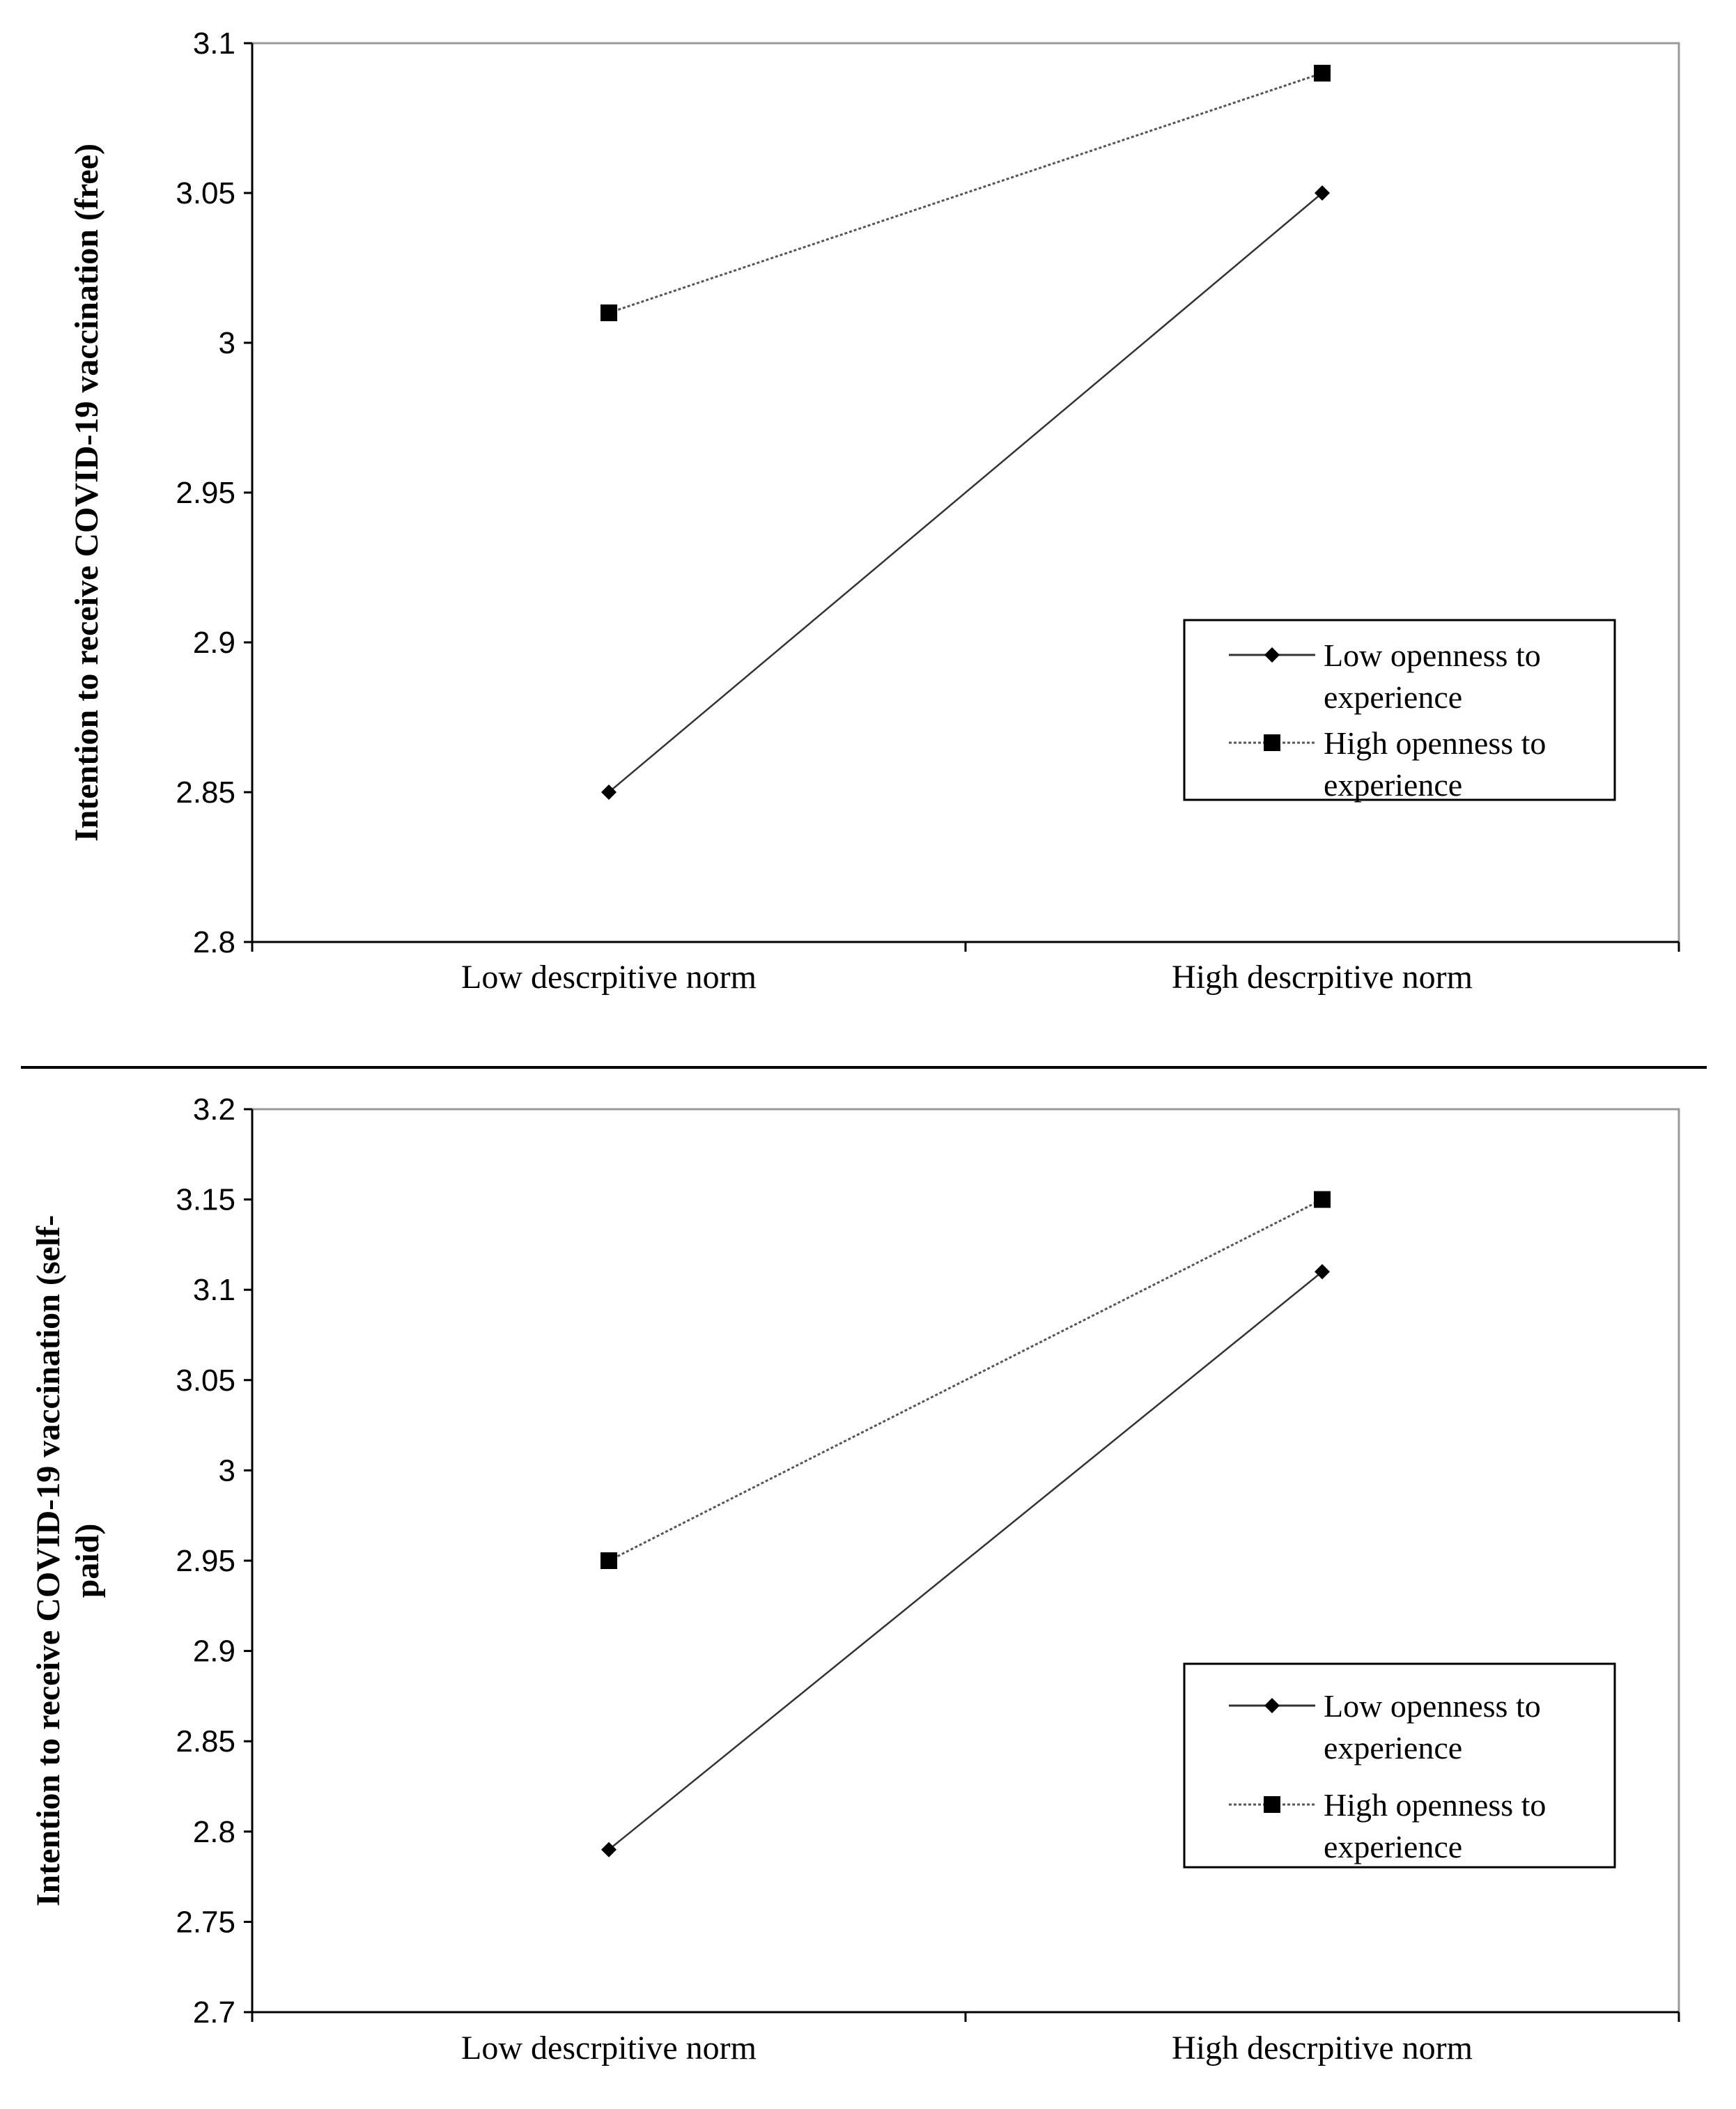 This screenshot has width=1736, height=2109. I want to click on y-tick-label: 3.2, so click(214, 1109).